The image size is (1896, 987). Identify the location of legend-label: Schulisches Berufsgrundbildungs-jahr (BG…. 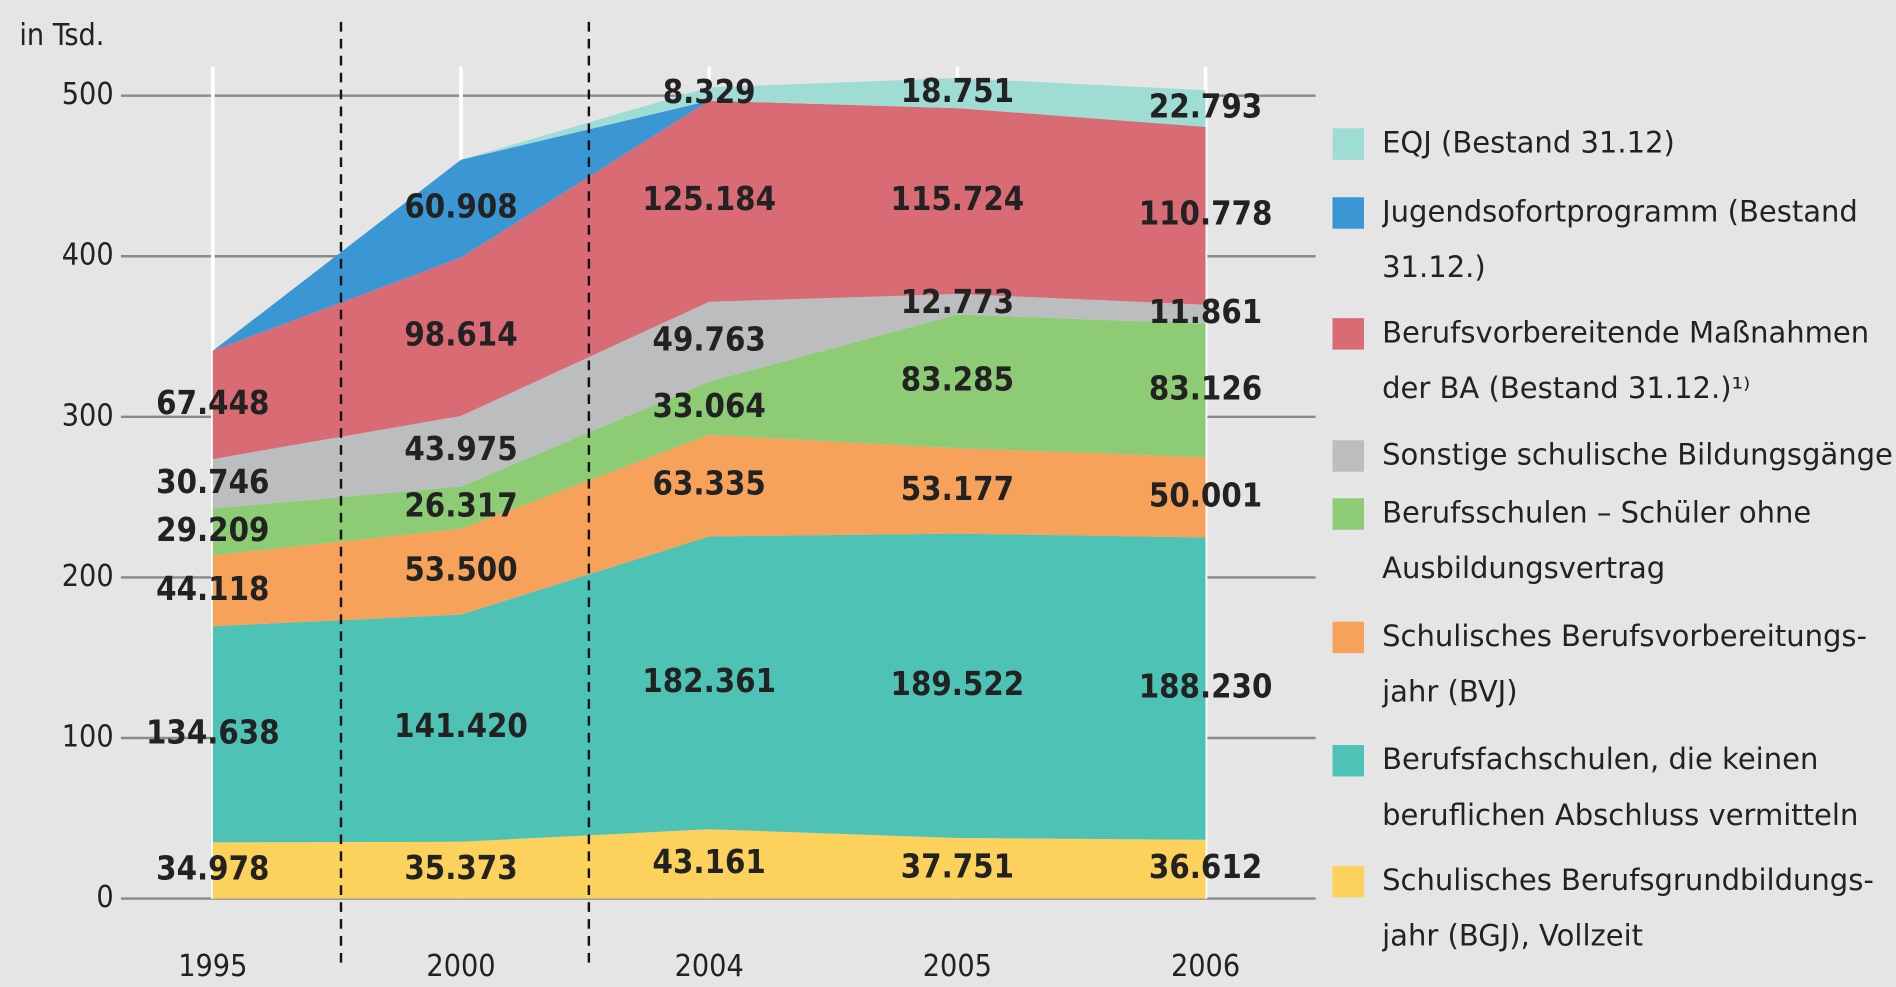
(1628, 908).